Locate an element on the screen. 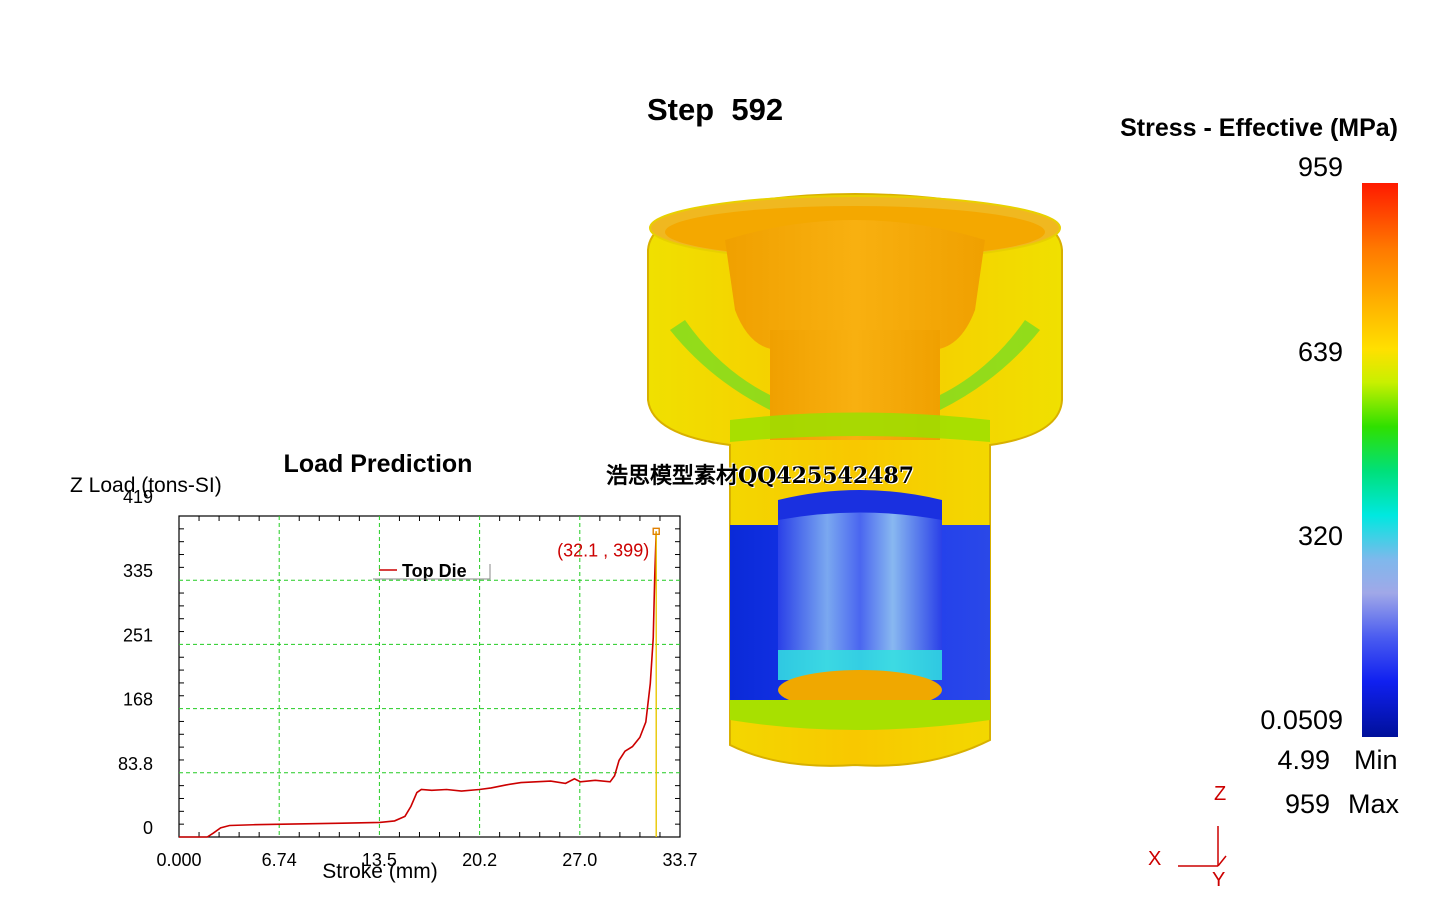  y-tick-label: 168 is located at coordinates (138, 700).